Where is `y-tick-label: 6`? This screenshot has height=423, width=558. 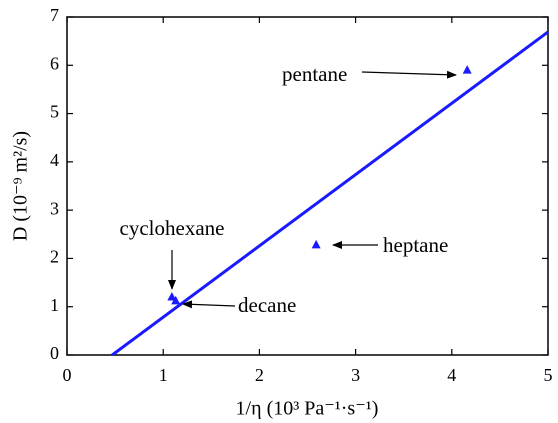 y-tick-label: 6 is located at coordinates (54, 63).